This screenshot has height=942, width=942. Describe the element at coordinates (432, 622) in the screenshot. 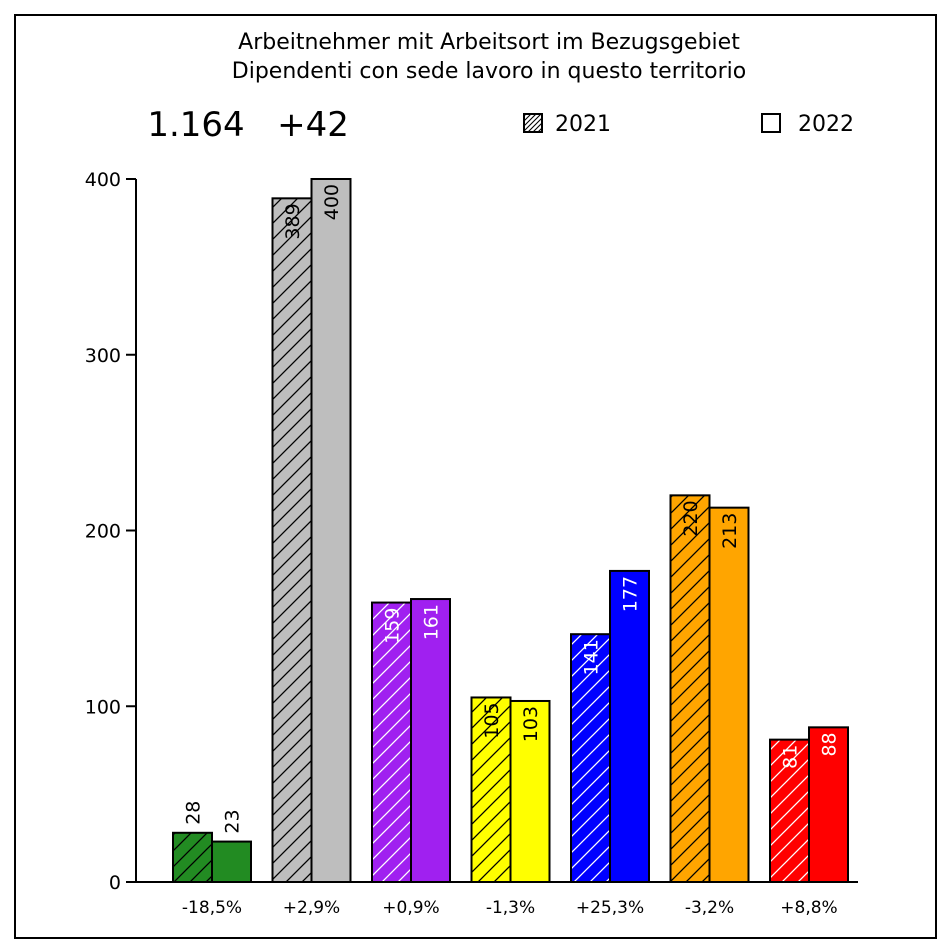

I see `bar-value-label: 161` at that location.